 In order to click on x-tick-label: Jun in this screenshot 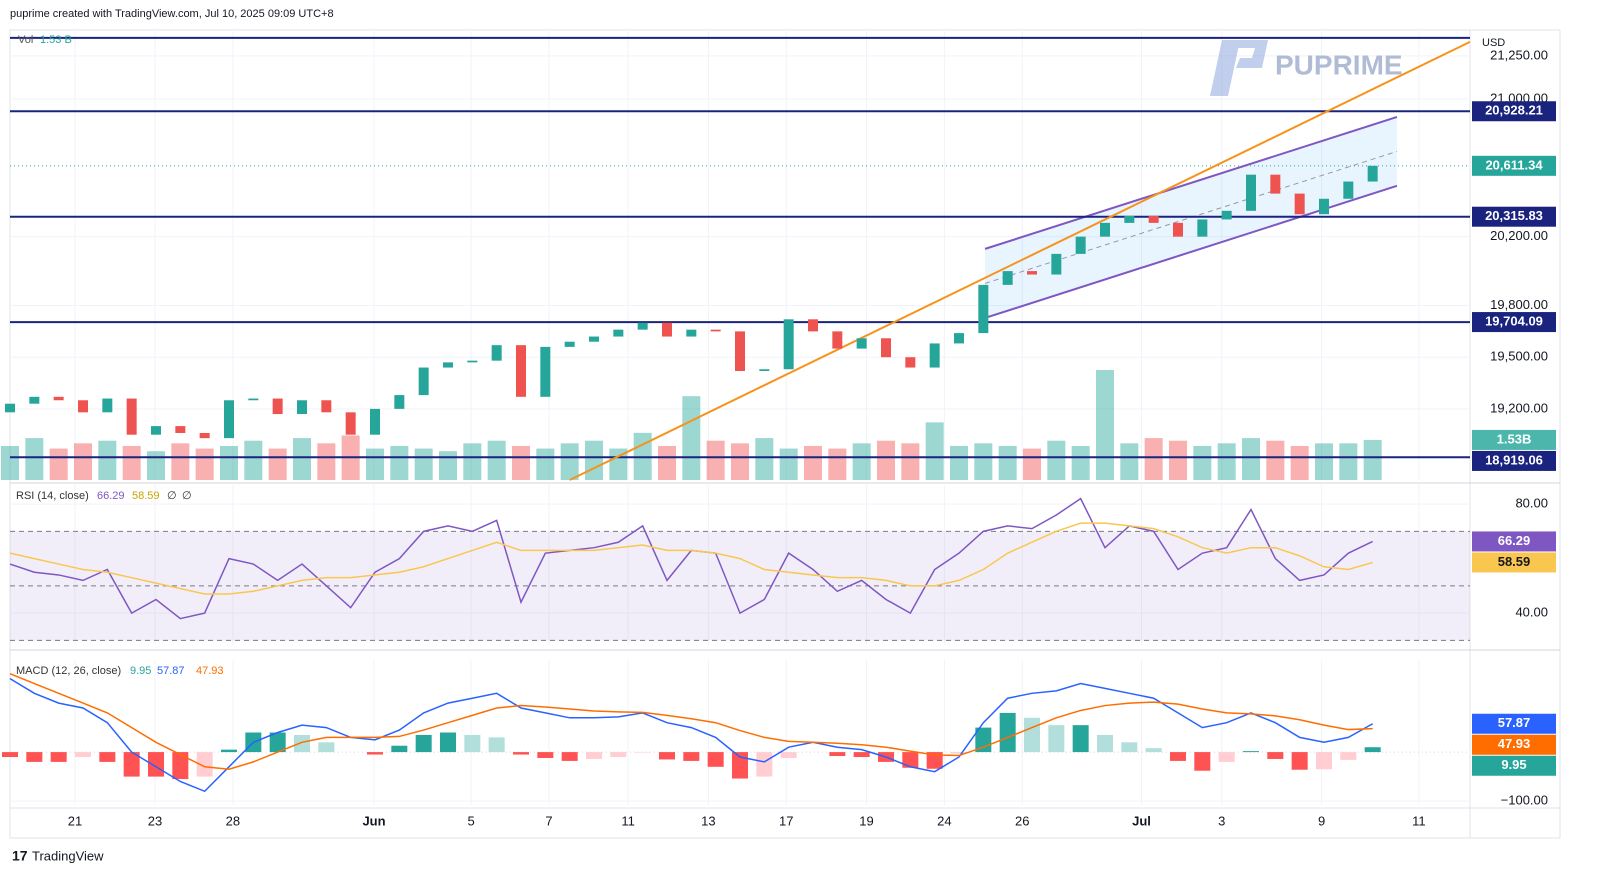, I will do `click(373, 820)`.